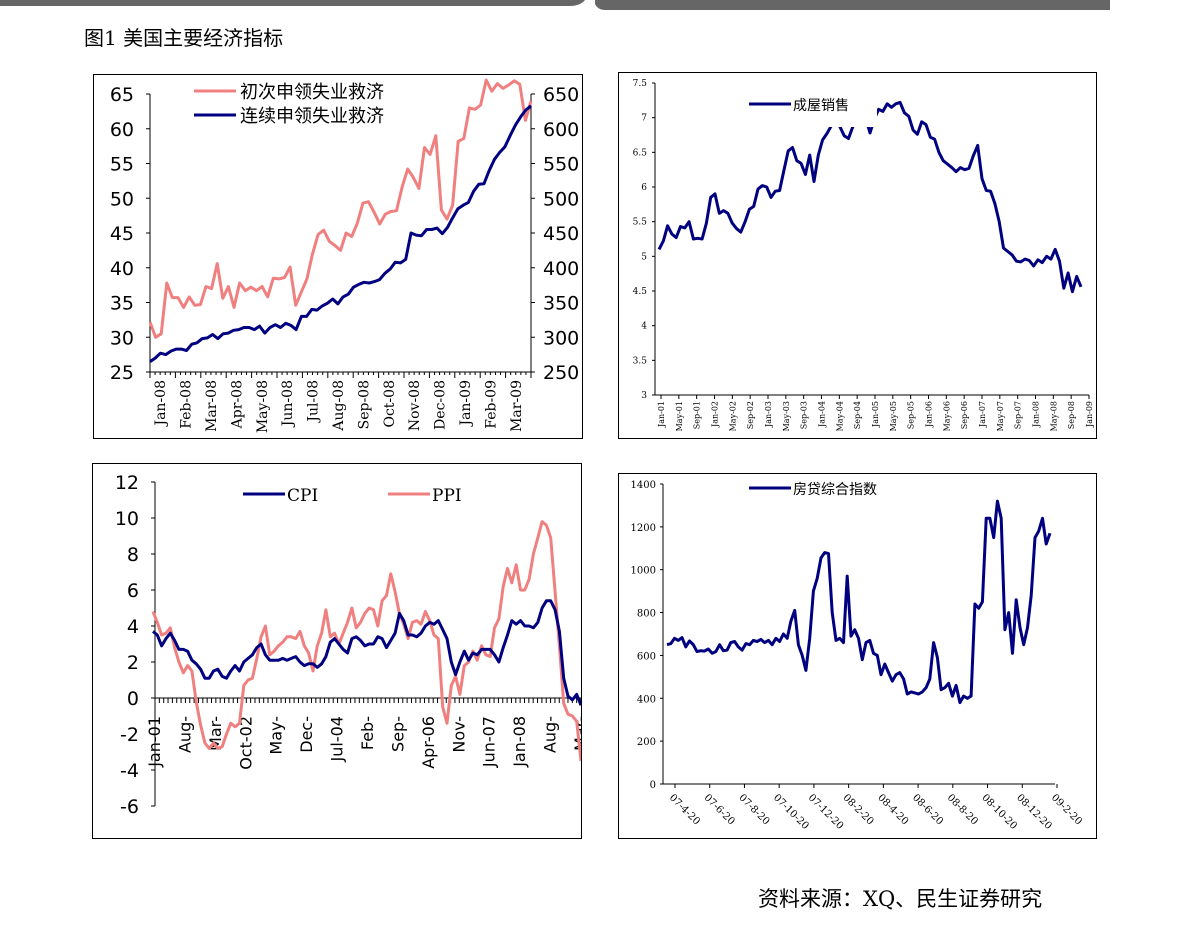 The image size is (1190, 929). What do you see at coordinates (640, 84) in the screenshot?
I see `y-tick-label: 7.5` at bounding box center [640, 84].